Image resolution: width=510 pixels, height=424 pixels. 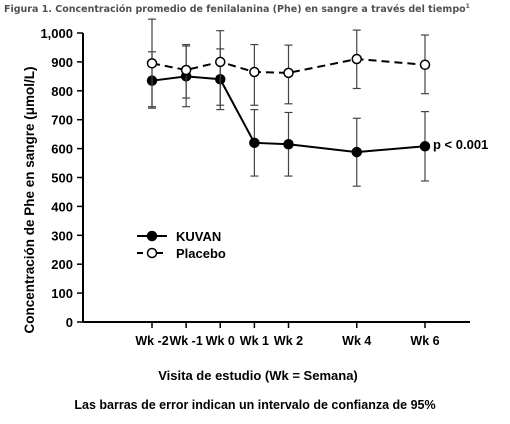 I want to click on x-axis: Wk -2 Wk -1 Wk 0 Wk 1 Wk 2 Wk 4 Wk 6, so click(x=276, y=334).